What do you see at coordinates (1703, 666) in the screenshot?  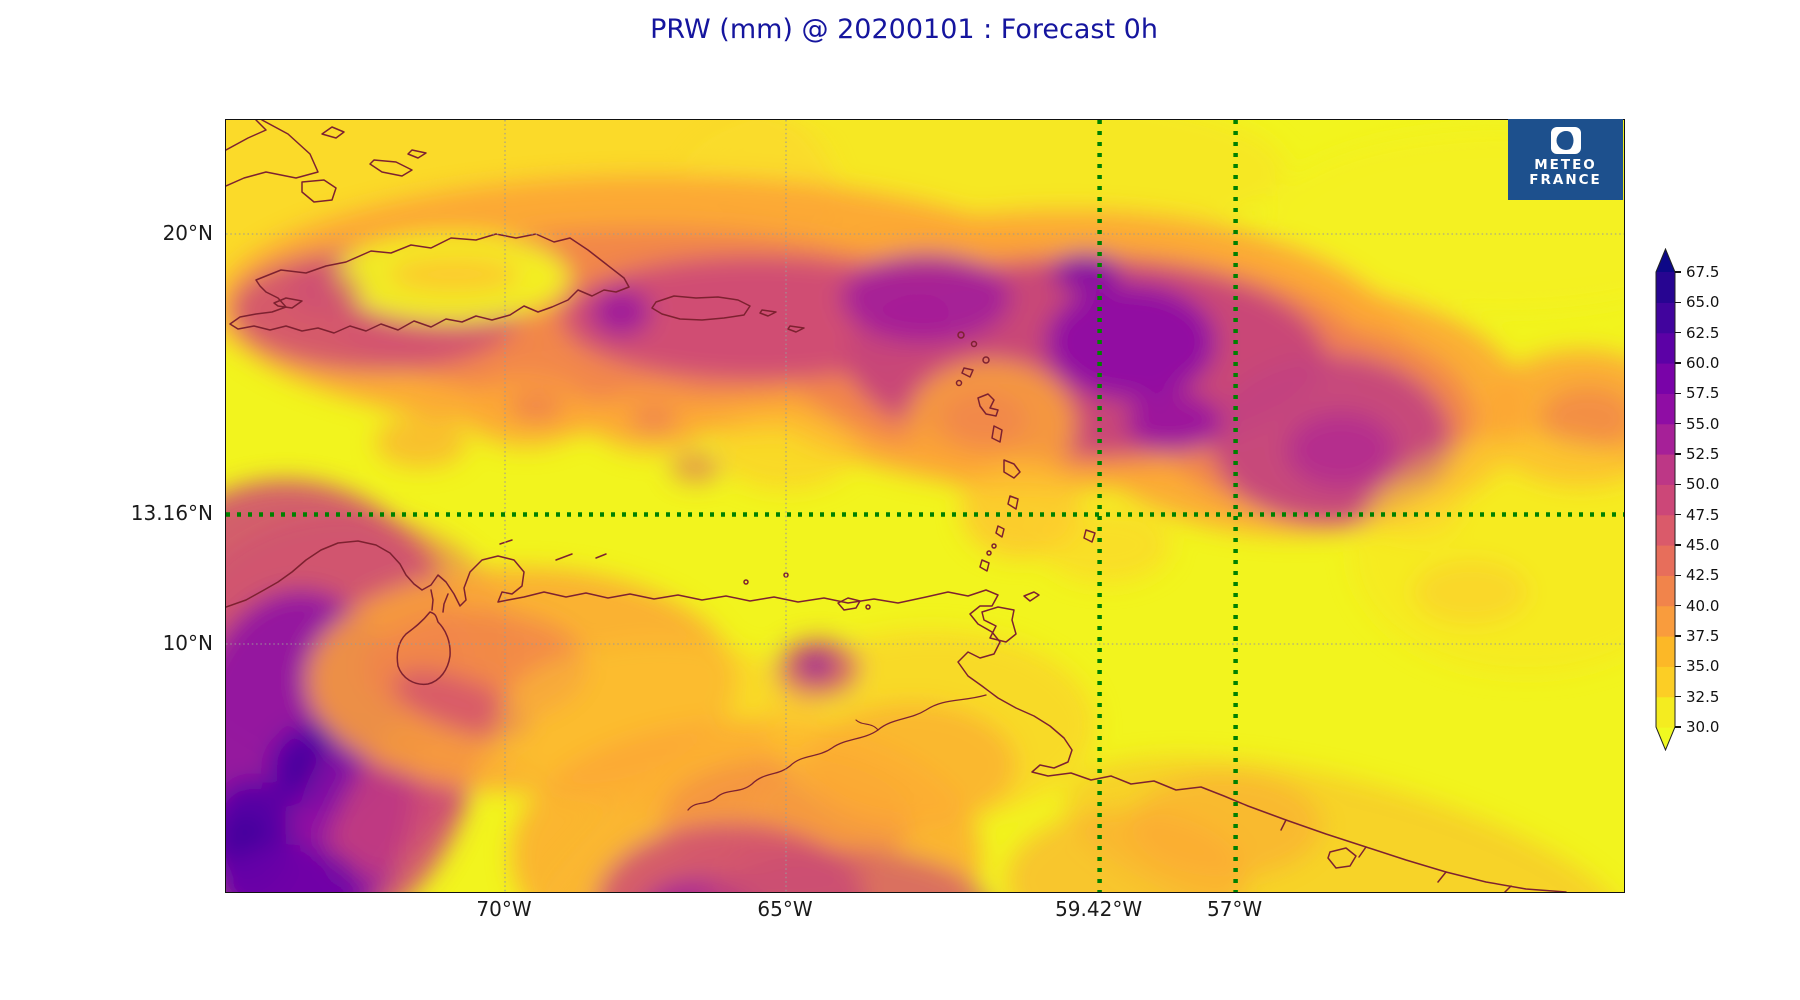 I see `colorbar-tick-label: 35.0` at bounding box center [1703, 666].